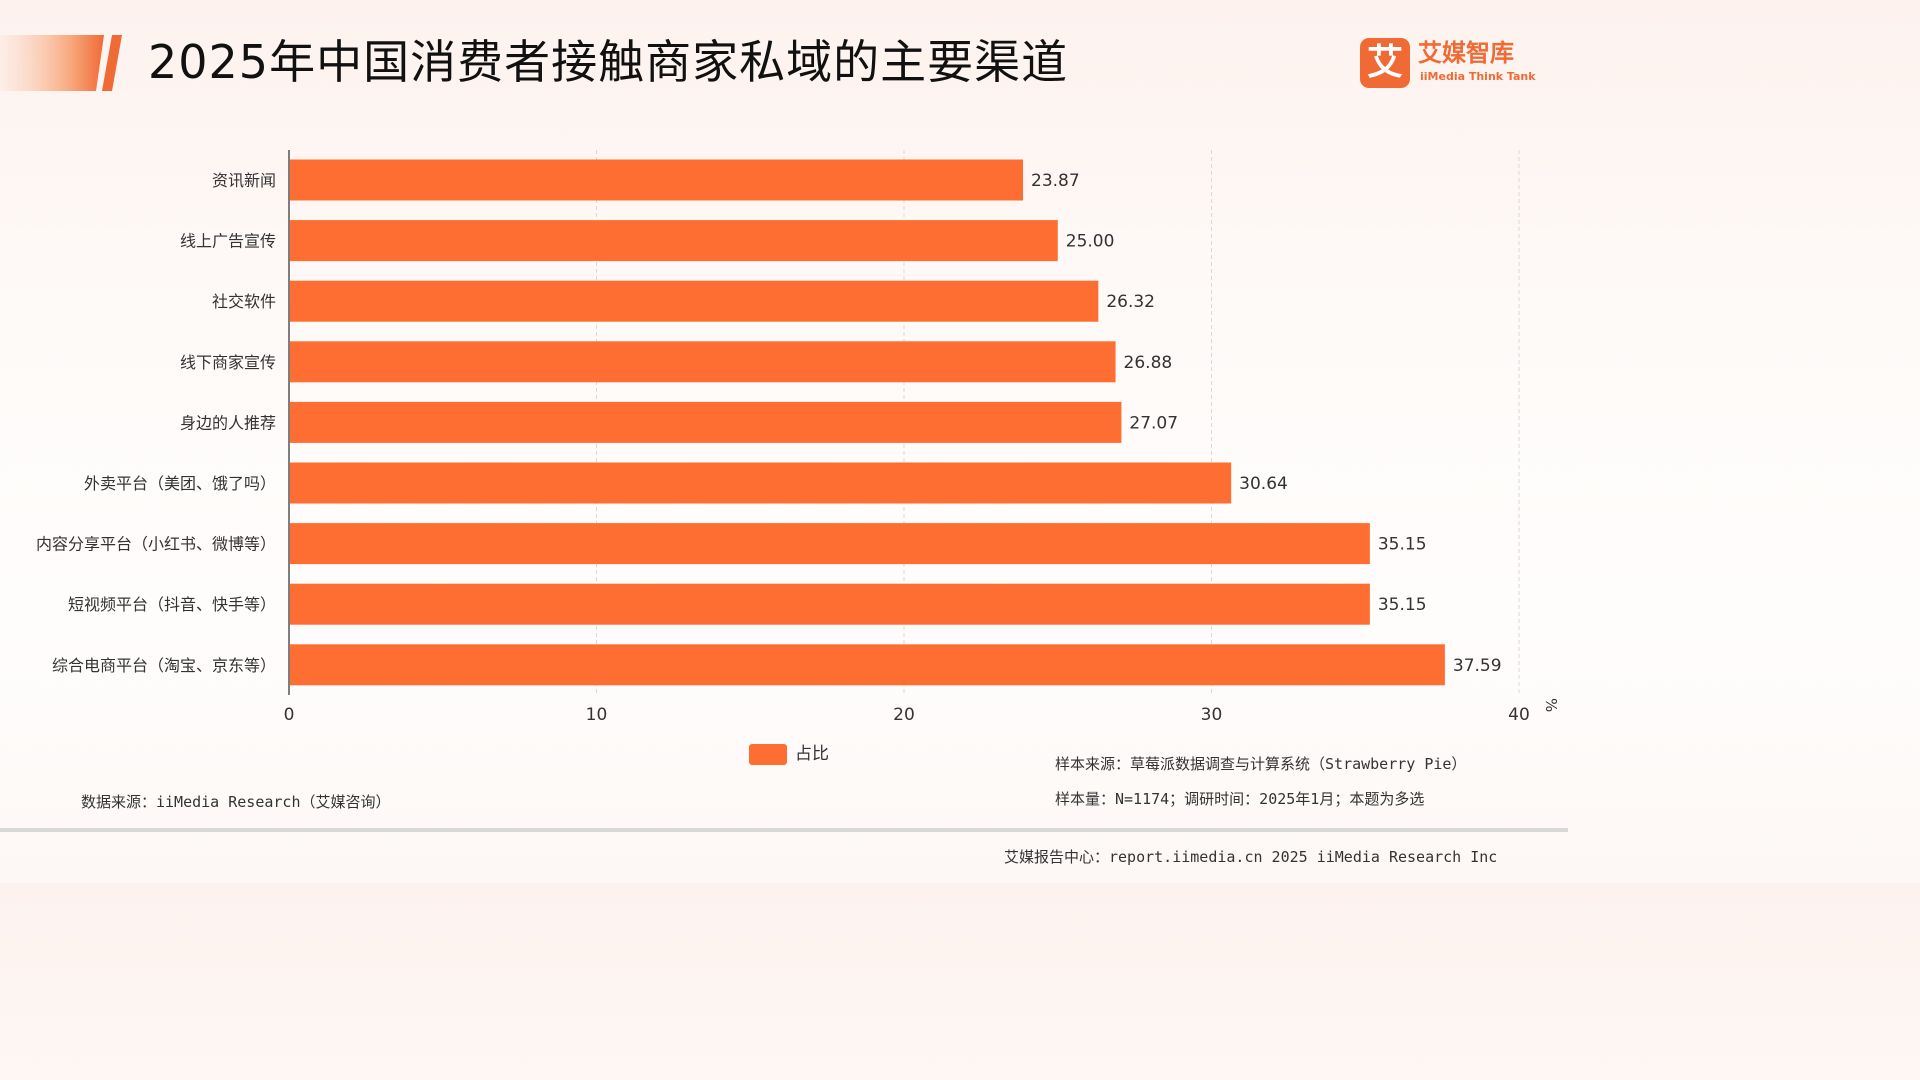 Image resolution: width=1920 pixels, height=1080 pixels. What do you see at coordinates (1478, 76) in the screenshot?
I see `logo-name-en: iiMedia Think Tank` at bounding box center [1478, 76].